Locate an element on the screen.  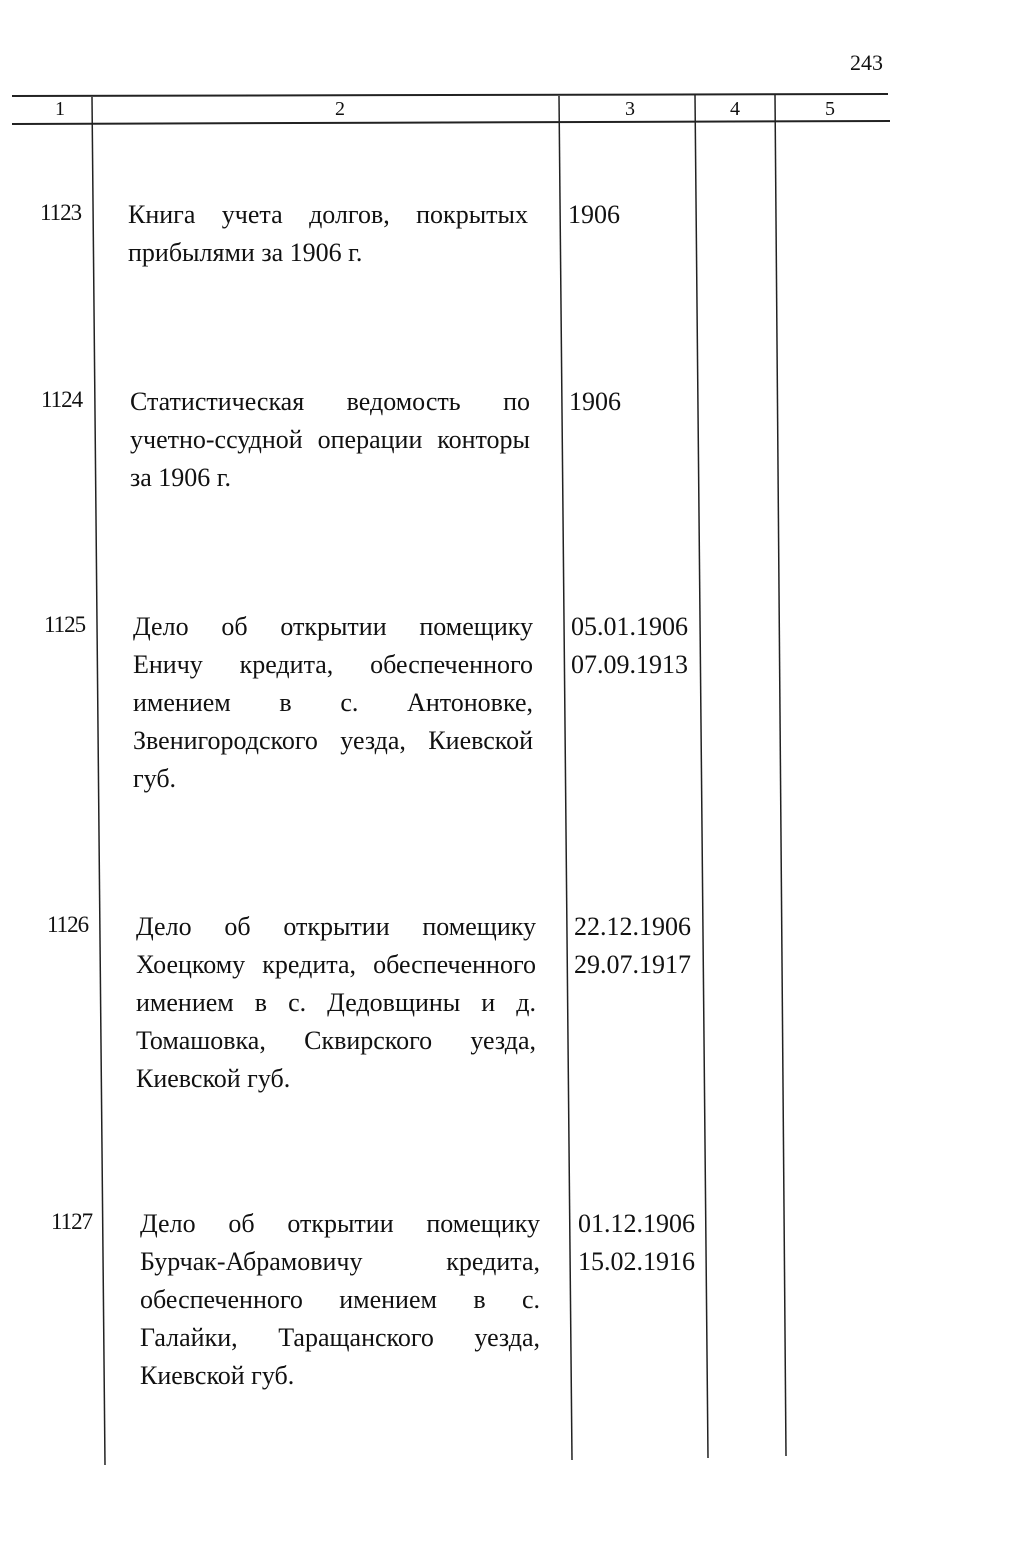
date-value: 01.12.1906 is located at coordinates (636, 1223).